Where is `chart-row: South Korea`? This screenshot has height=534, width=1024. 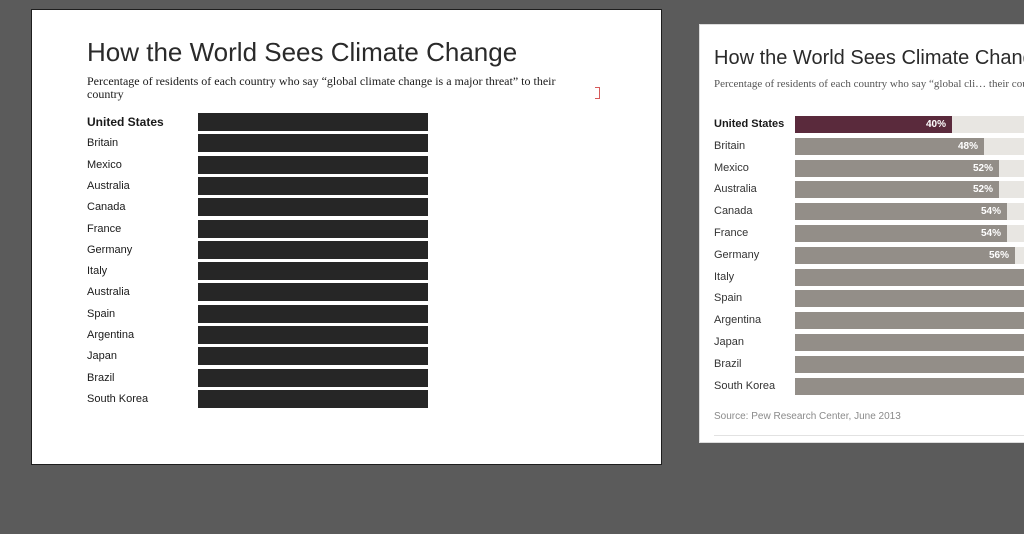
chart-row: South Korea is located at coordinates (869, 386).